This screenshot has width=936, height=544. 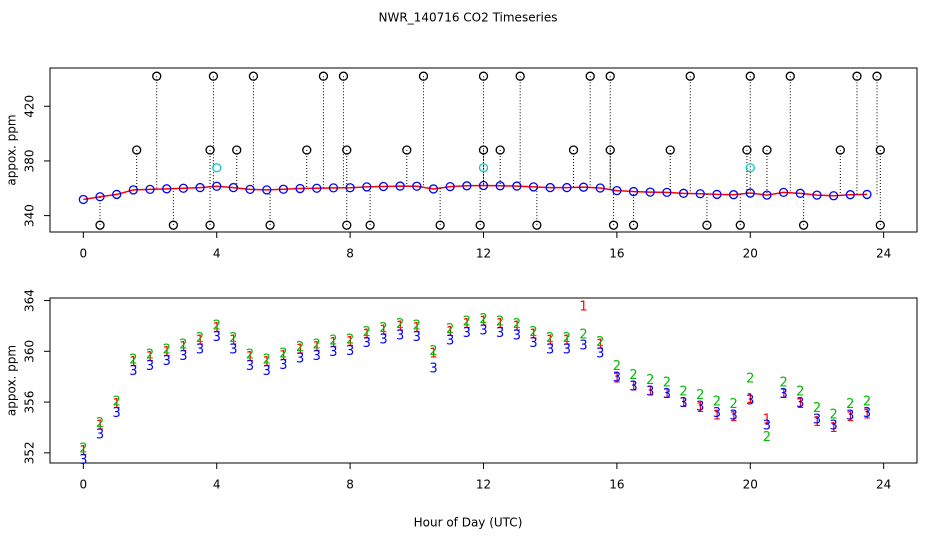 What do you see at coordinates (750, 485) in the screenshot?
I see `x-tick-label: 20` at bounding box center [750, 485].